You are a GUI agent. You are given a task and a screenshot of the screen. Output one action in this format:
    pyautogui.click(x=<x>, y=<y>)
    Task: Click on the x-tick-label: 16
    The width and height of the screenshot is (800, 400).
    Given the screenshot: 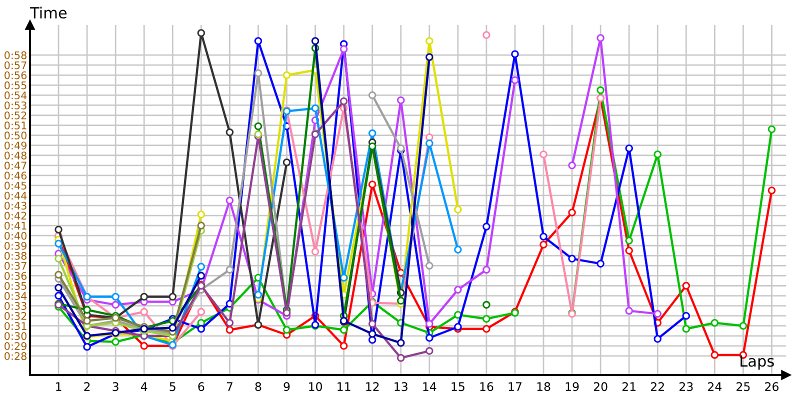 What is the action you would take?
    pyautogui.click(x=487, y=387)
    